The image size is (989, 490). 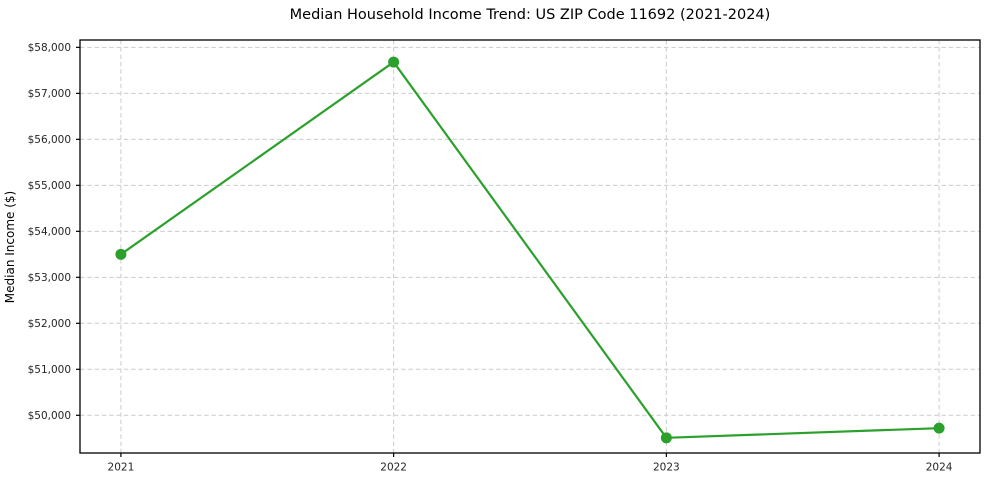 I want to click on x-tick-label: 2023, so click(x=666, y=468).